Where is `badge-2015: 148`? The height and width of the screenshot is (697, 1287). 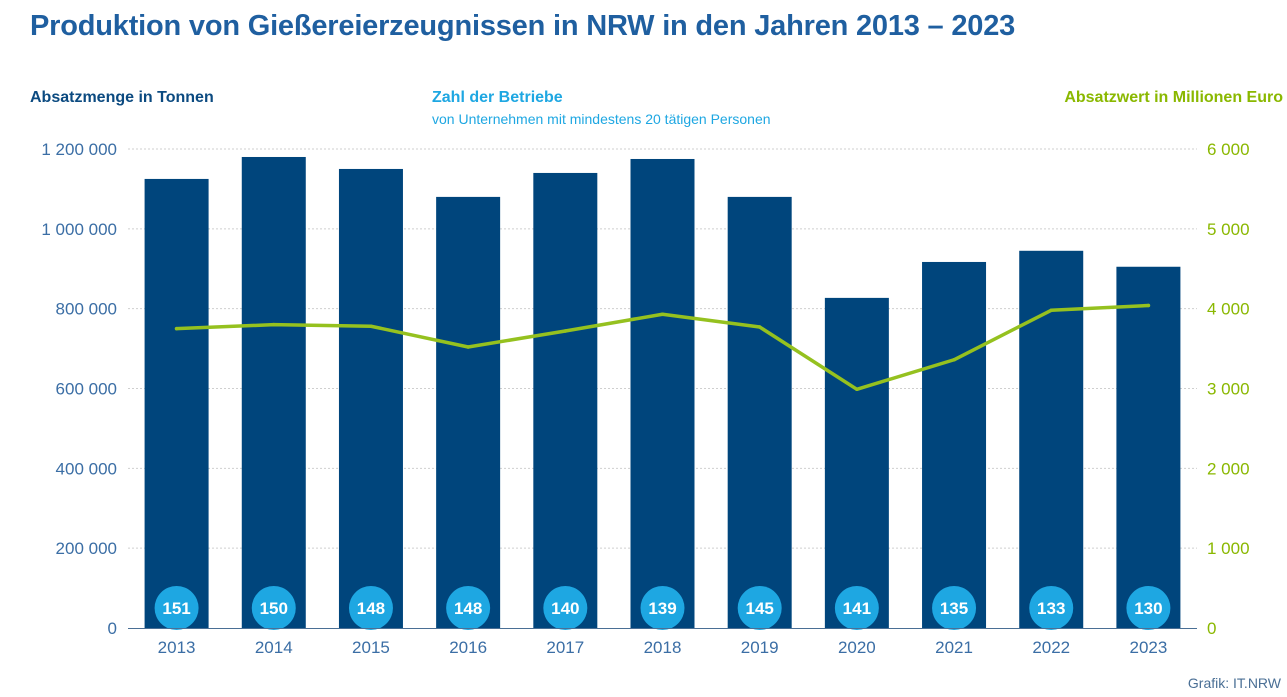 badge-2015: 148 is located at coordinates (370, 608).